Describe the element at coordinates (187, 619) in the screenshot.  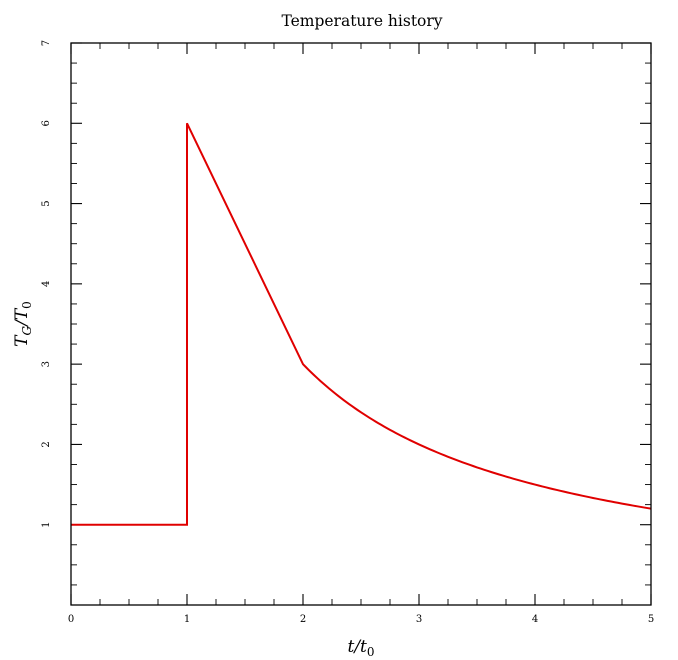
I see `x-tick-label: 1` at that location.